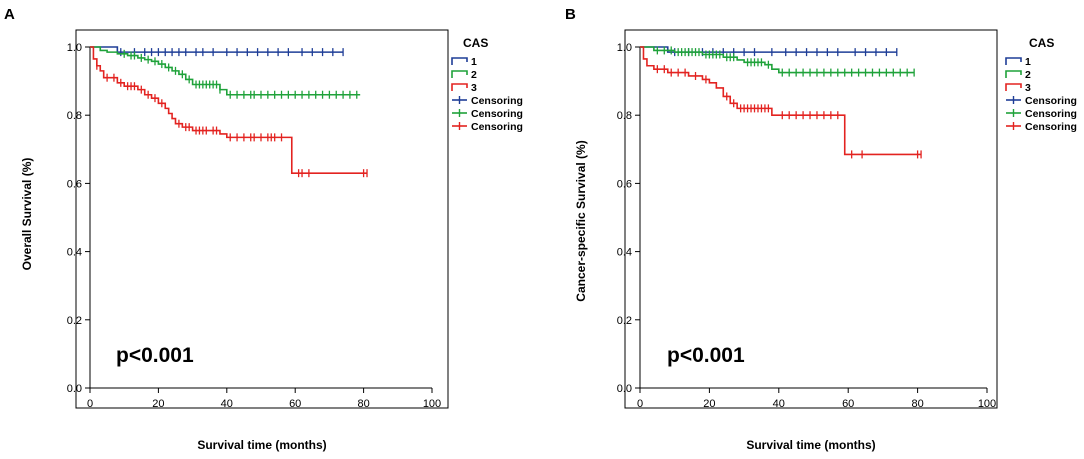 Image resolution: width=1084 pixels, height=459 pixels. What do you see at coordinates (9, 14) in the screenshot?
I see `panel-label: A` at bounding box center [9, 14].